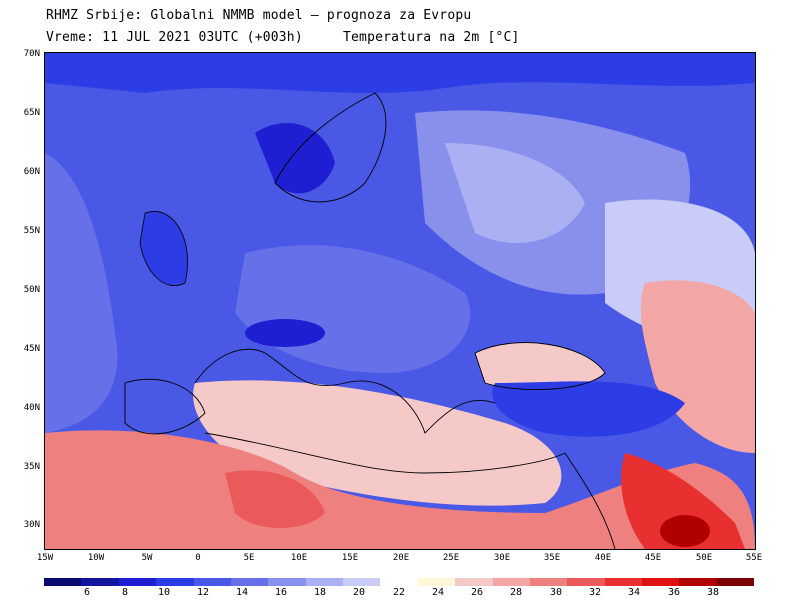 This screenshot has height=600, width=800. What do you see at coordinates (685, 531) in the screenshot?
I see `persian-gulf-hot-spot` at bounding box center [685, 531].